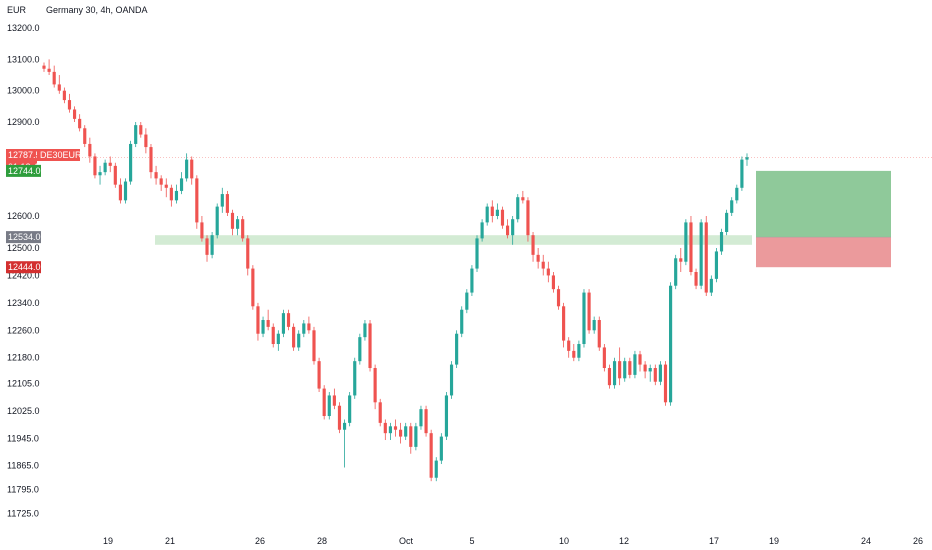  What do you see at coordinates (97, 10) in the screenshot?
I see `instrument-title: Germany 30, 4h, OANDA` at bounding box center [97, 10].